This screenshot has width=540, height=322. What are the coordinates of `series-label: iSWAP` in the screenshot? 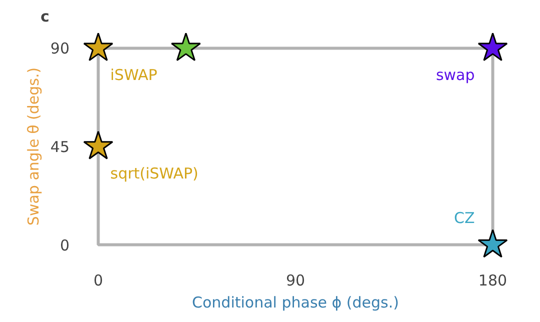 It's located at (134, 75).